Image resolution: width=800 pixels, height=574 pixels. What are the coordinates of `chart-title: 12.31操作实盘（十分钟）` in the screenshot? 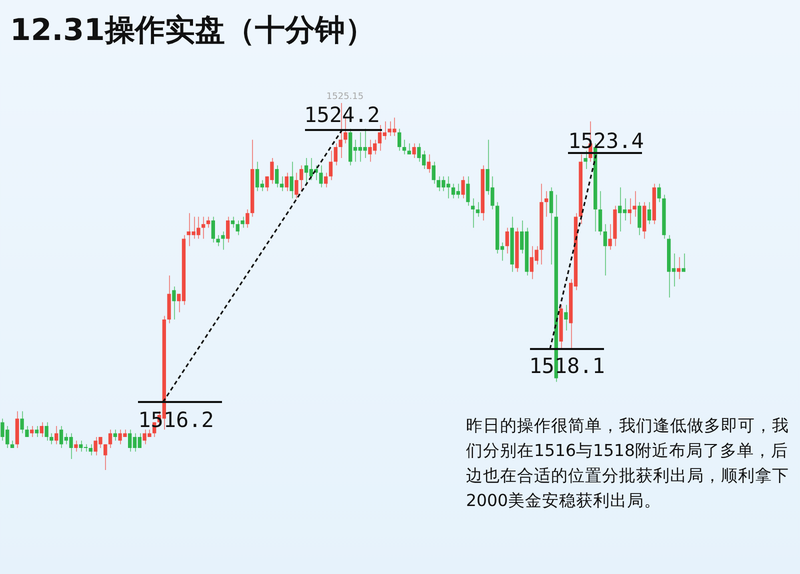 It's located at (192, 31).